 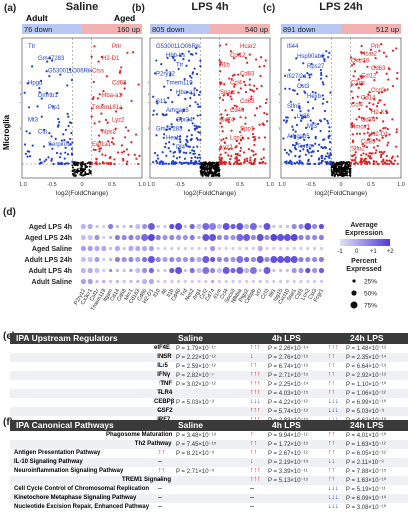 What do you see at coordinates (366, 385) in the screenshot?
I see `p-value: P = 1.10×10⁻¹⁰` at bounding box center [366, 385].